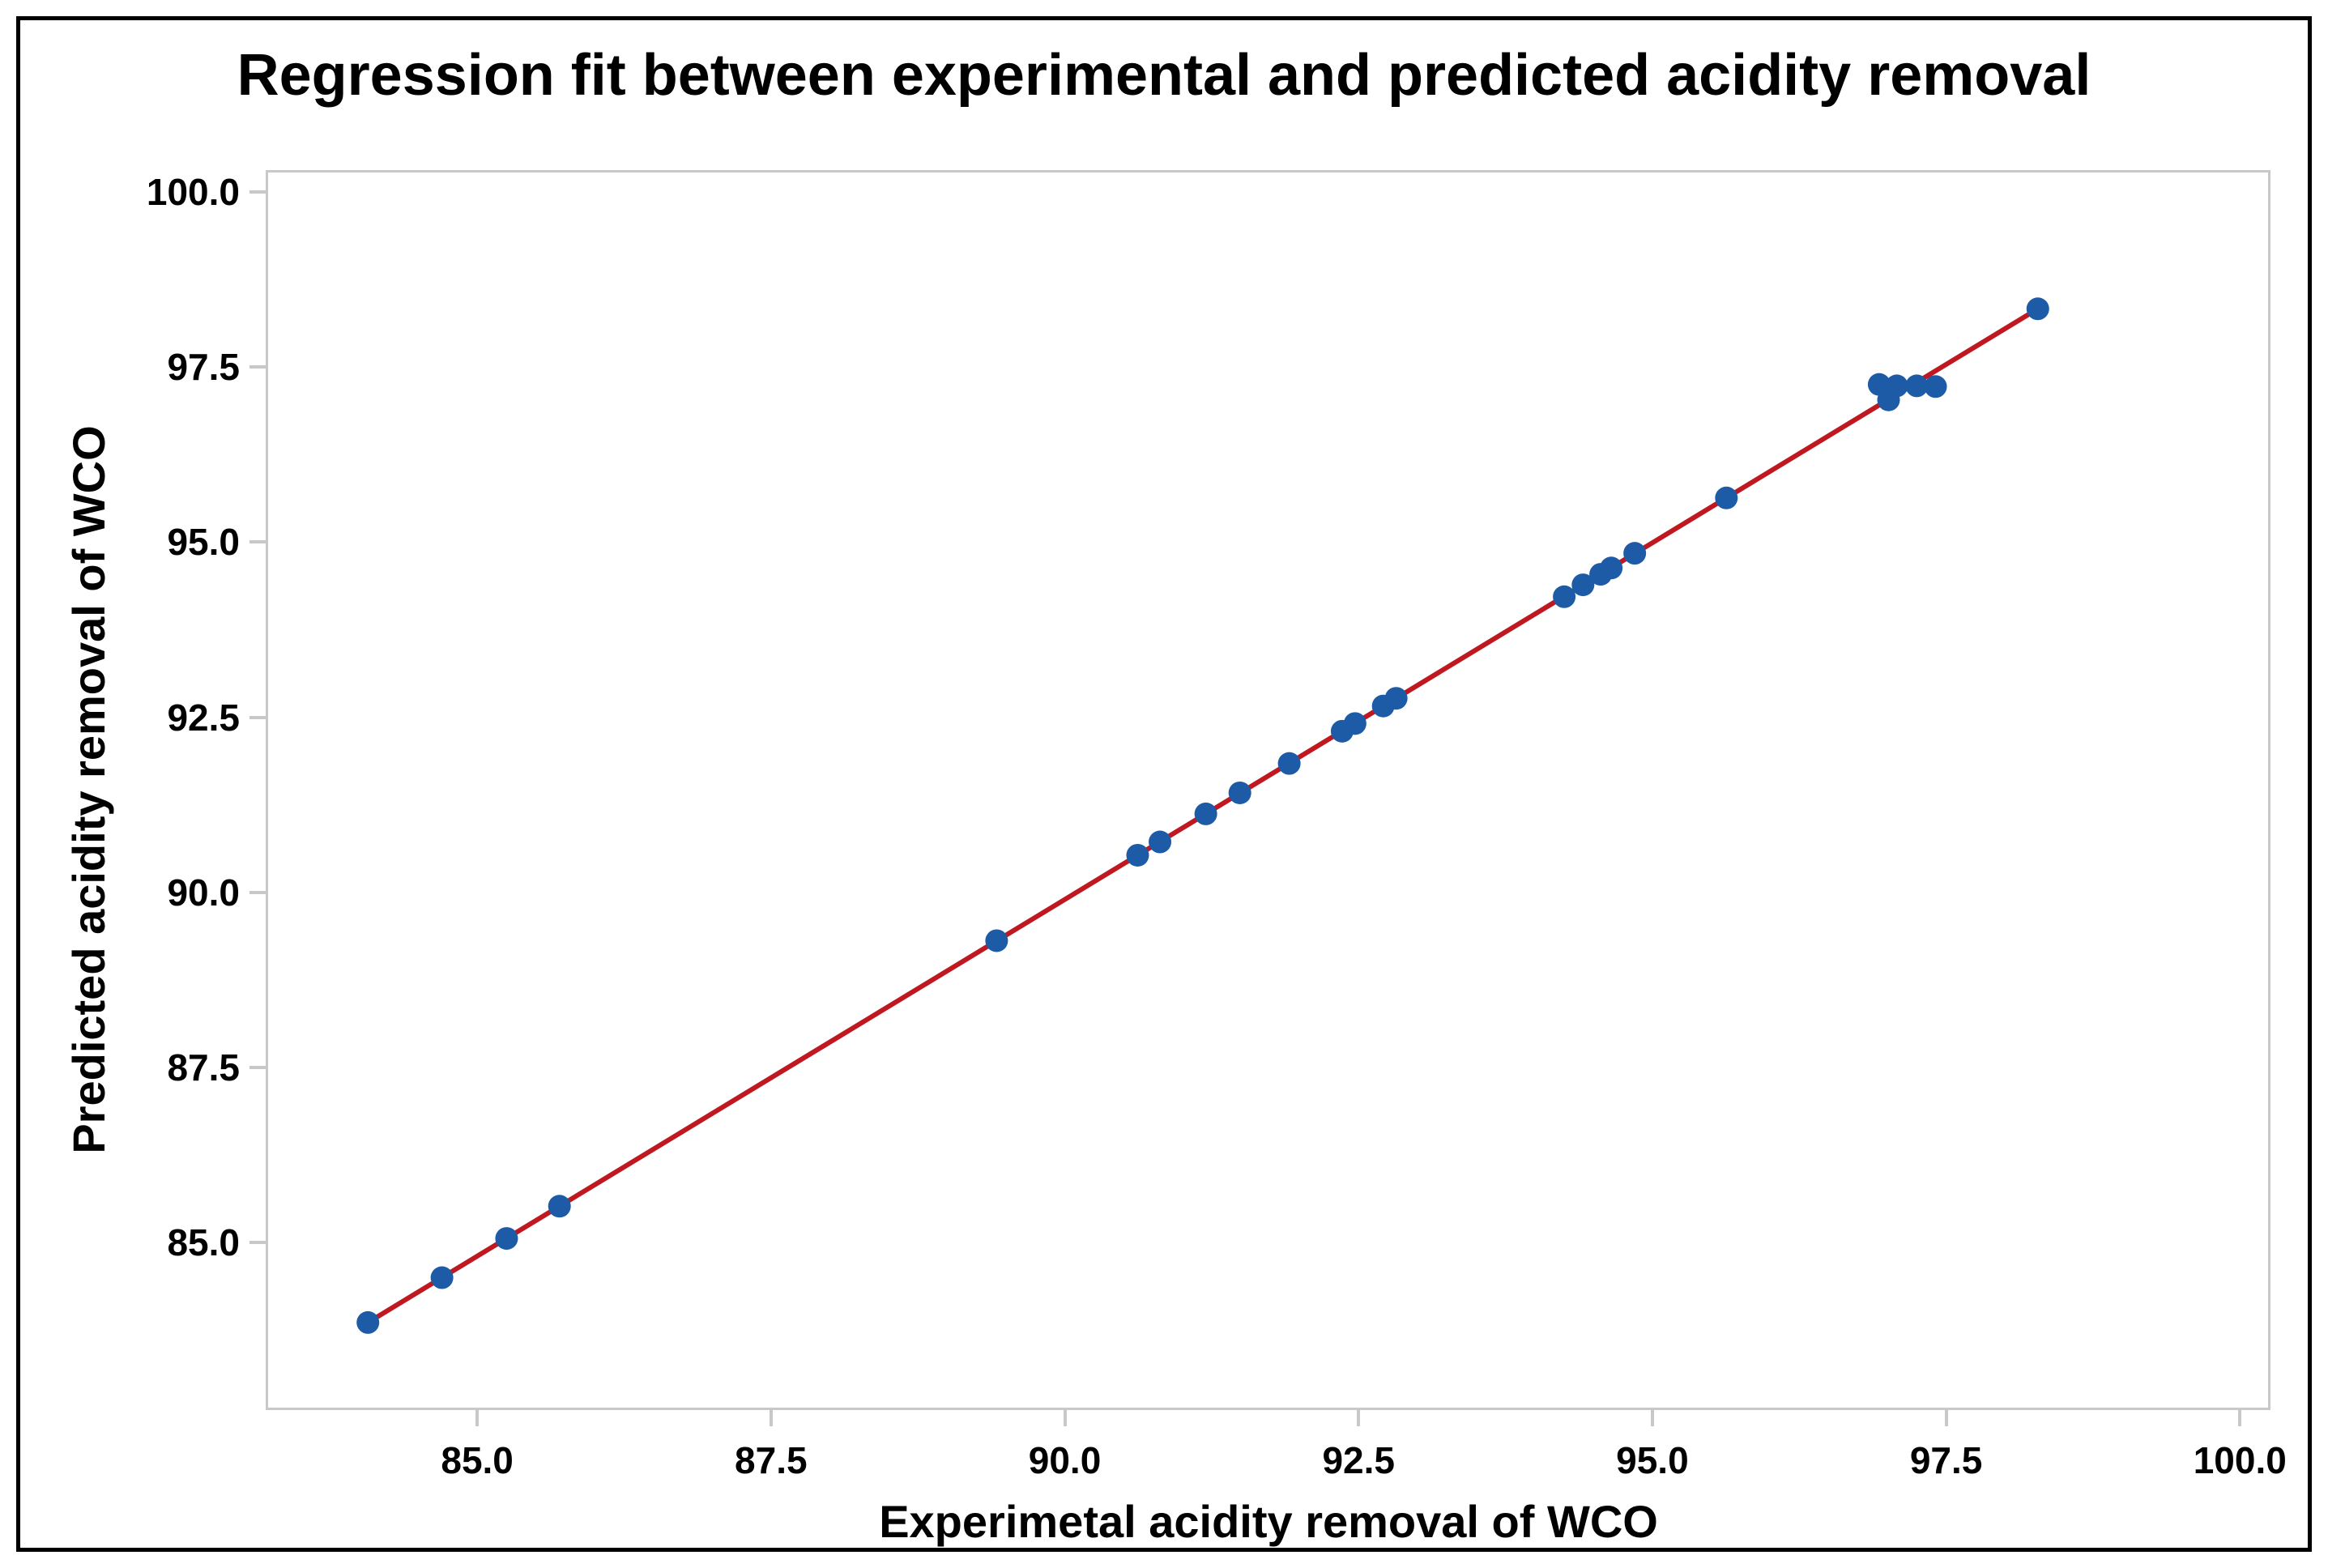 The image size is (2328, 1568). What do you see at coordinates (193, 191) in the screenshot?
I see `y-tick-label: 100.0` at bounding box center [193, 191].